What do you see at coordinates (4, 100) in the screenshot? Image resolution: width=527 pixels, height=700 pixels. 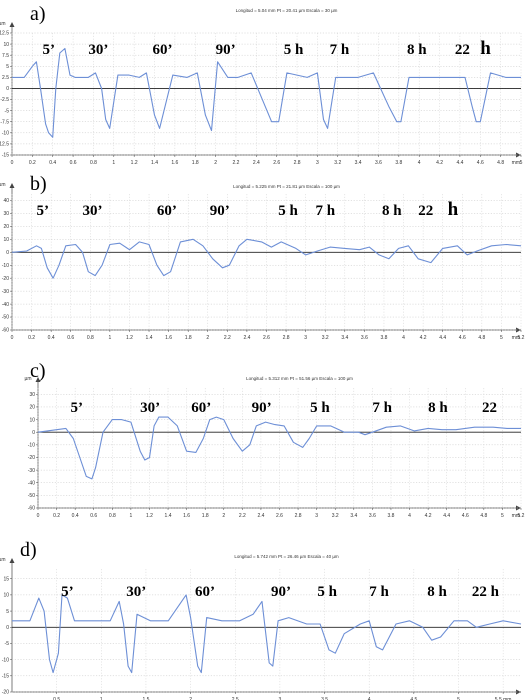 I see `y-tick-label: -2.5` at bounding box center [4, 100].